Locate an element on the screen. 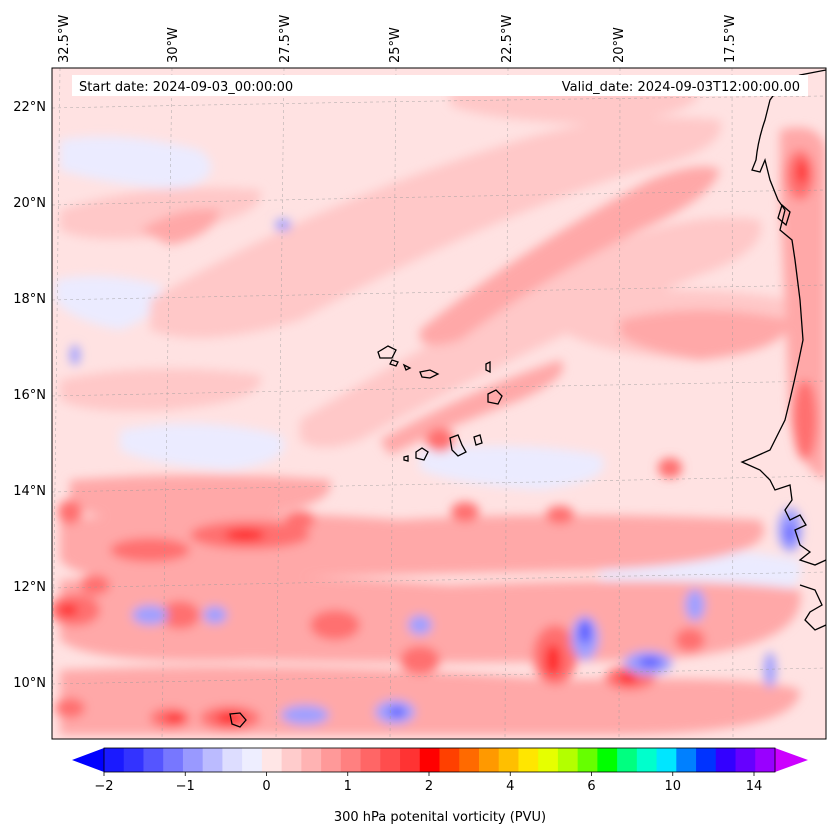 The width and height of the screenshot is (837, 836). lat-label: 18°N is located at coordinates (29, 299).